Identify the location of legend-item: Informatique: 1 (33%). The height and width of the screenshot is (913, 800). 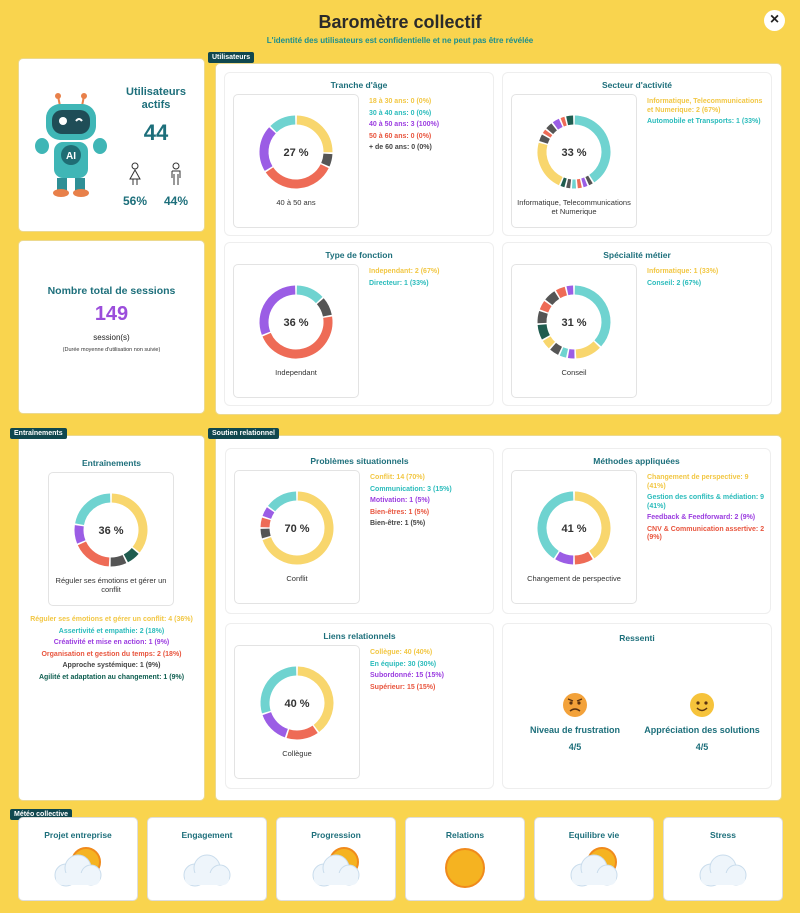
(683, 271).